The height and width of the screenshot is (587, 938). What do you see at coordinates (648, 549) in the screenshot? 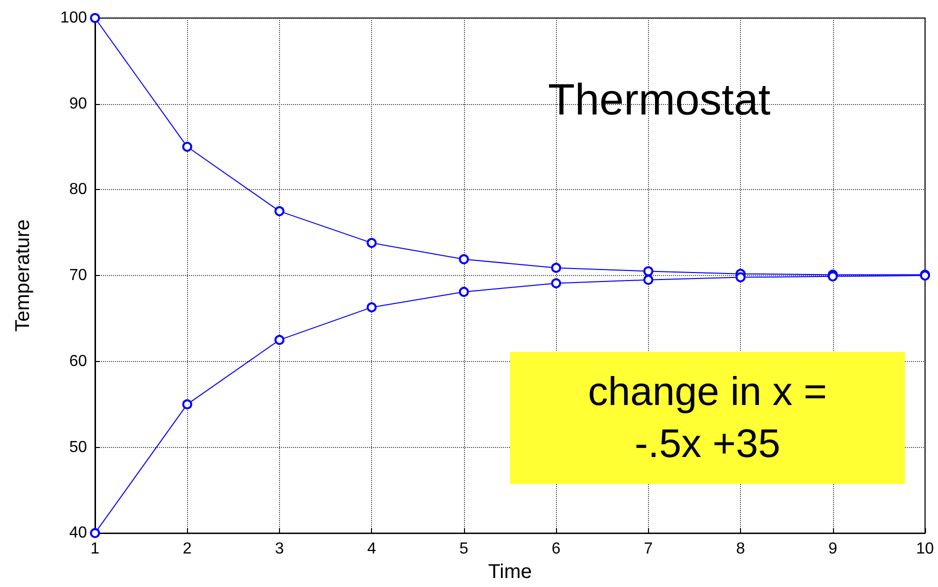
I see `x-tick-label: 7` at bounding box center [648, 549].